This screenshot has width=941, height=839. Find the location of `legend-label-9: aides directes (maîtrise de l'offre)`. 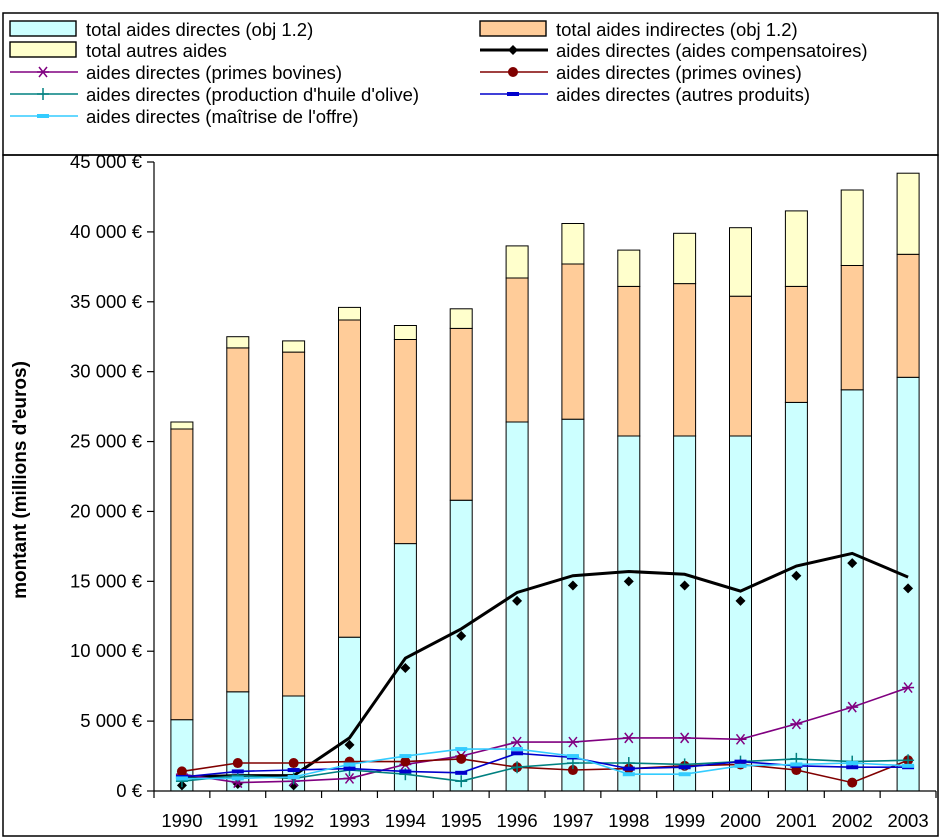

legend-label-9: aides directes (maîtrise de l'offre) is located at coordinates (222, 116).